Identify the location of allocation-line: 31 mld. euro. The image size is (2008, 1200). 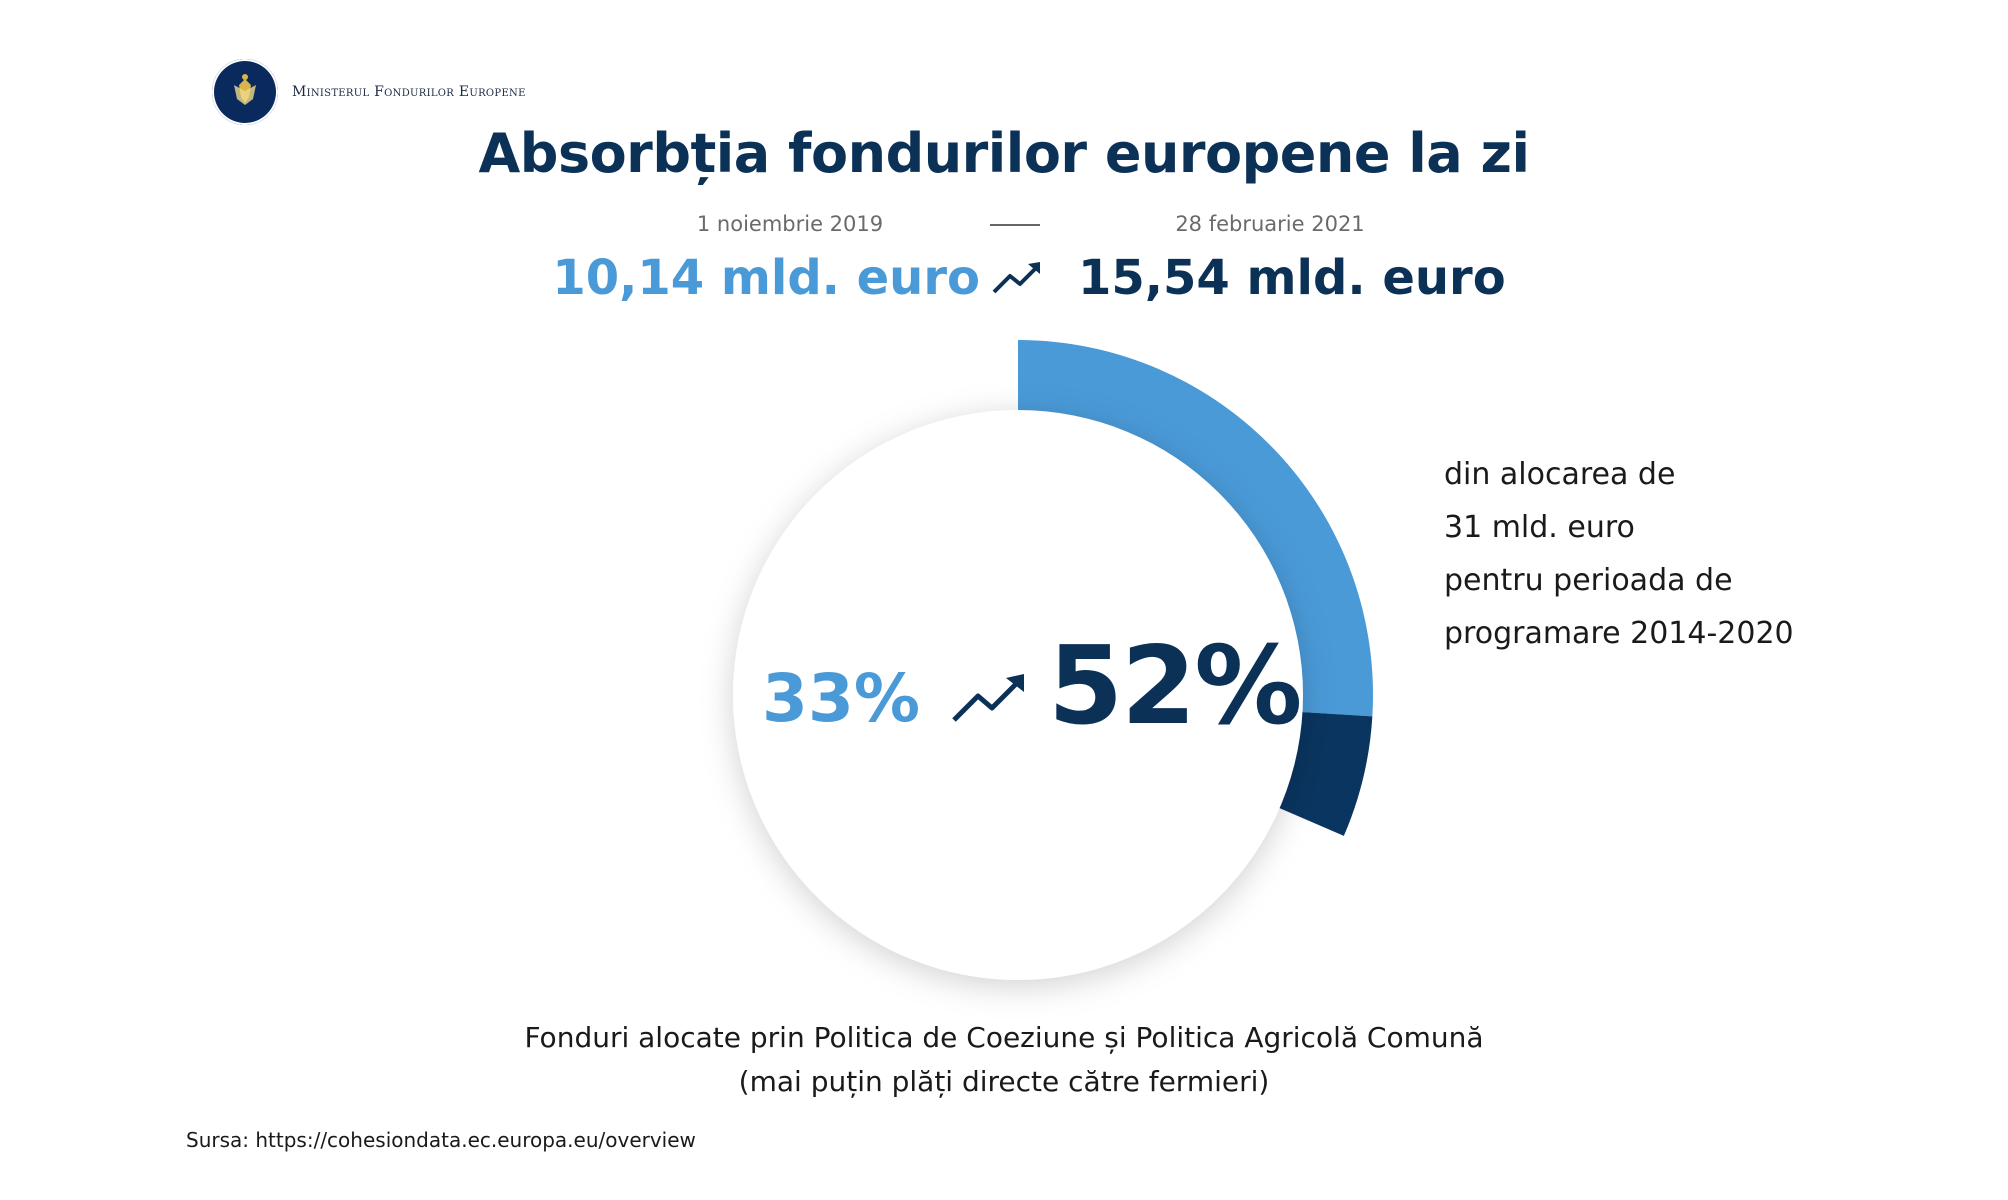
(1539, 527).